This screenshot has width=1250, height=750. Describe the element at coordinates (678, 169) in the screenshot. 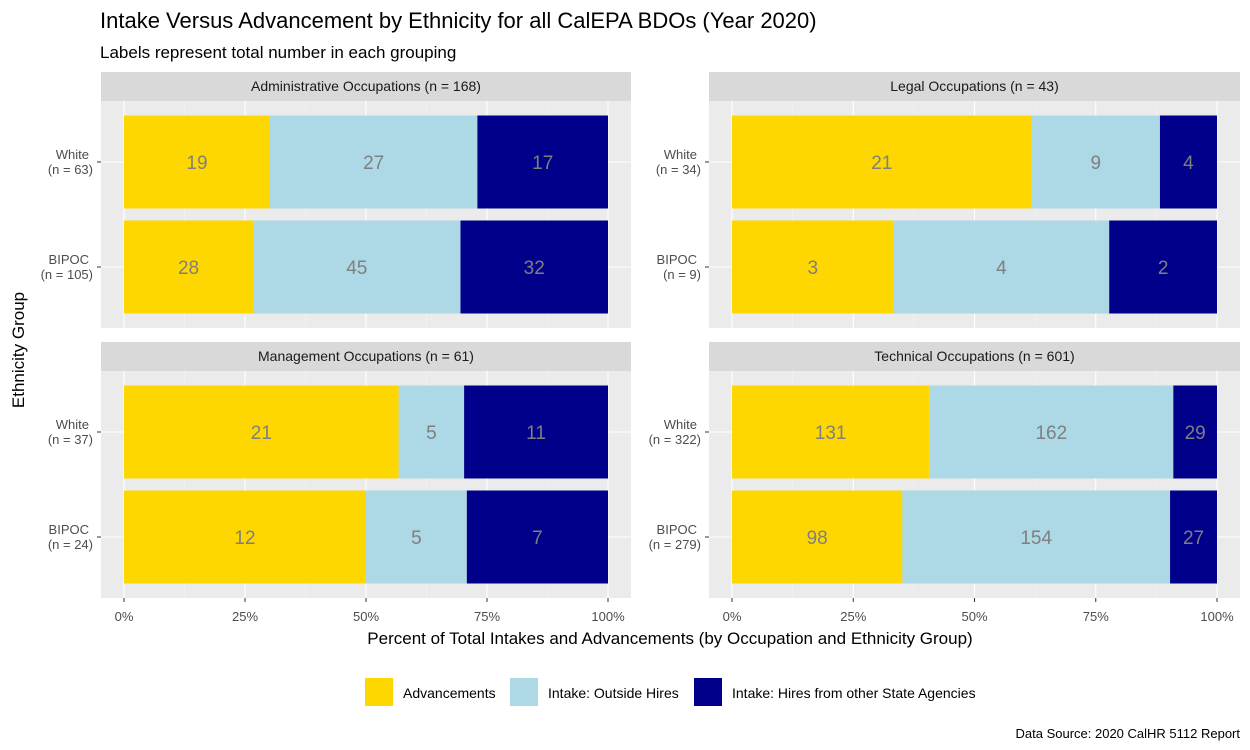

I see `y-tick-sublabel: (n = 34)` at that location.